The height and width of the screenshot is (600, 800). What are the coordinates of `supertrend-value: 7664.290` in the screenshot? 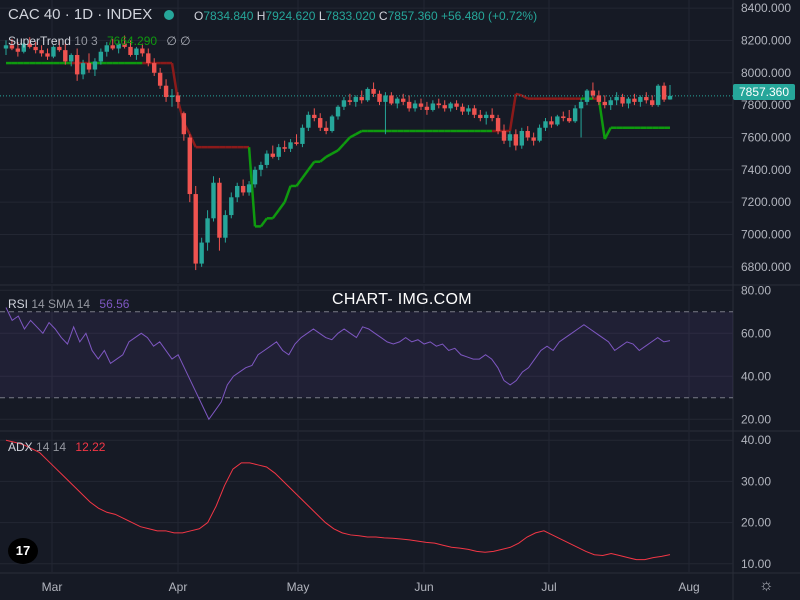 It's located at (132, 41).